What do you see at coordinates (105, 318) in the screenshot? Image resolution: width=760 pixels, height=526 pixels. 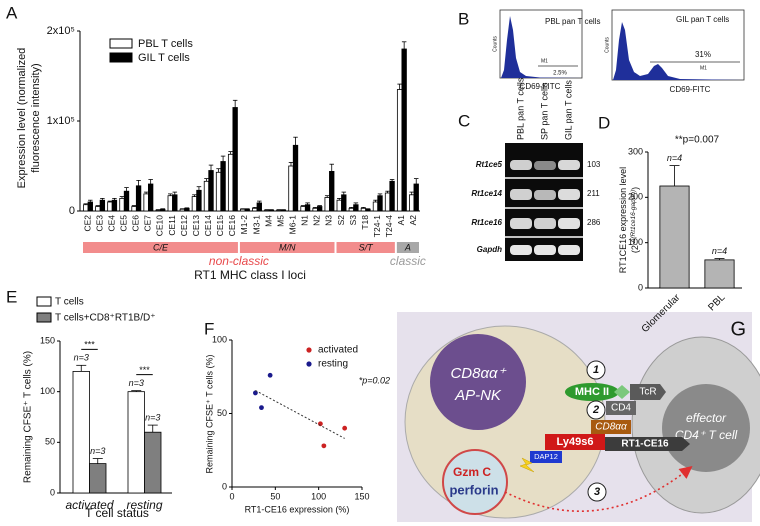 I see `legend-label: T cells+CD8⁺RT1B/D⁺` at bounding box center [105, 318].